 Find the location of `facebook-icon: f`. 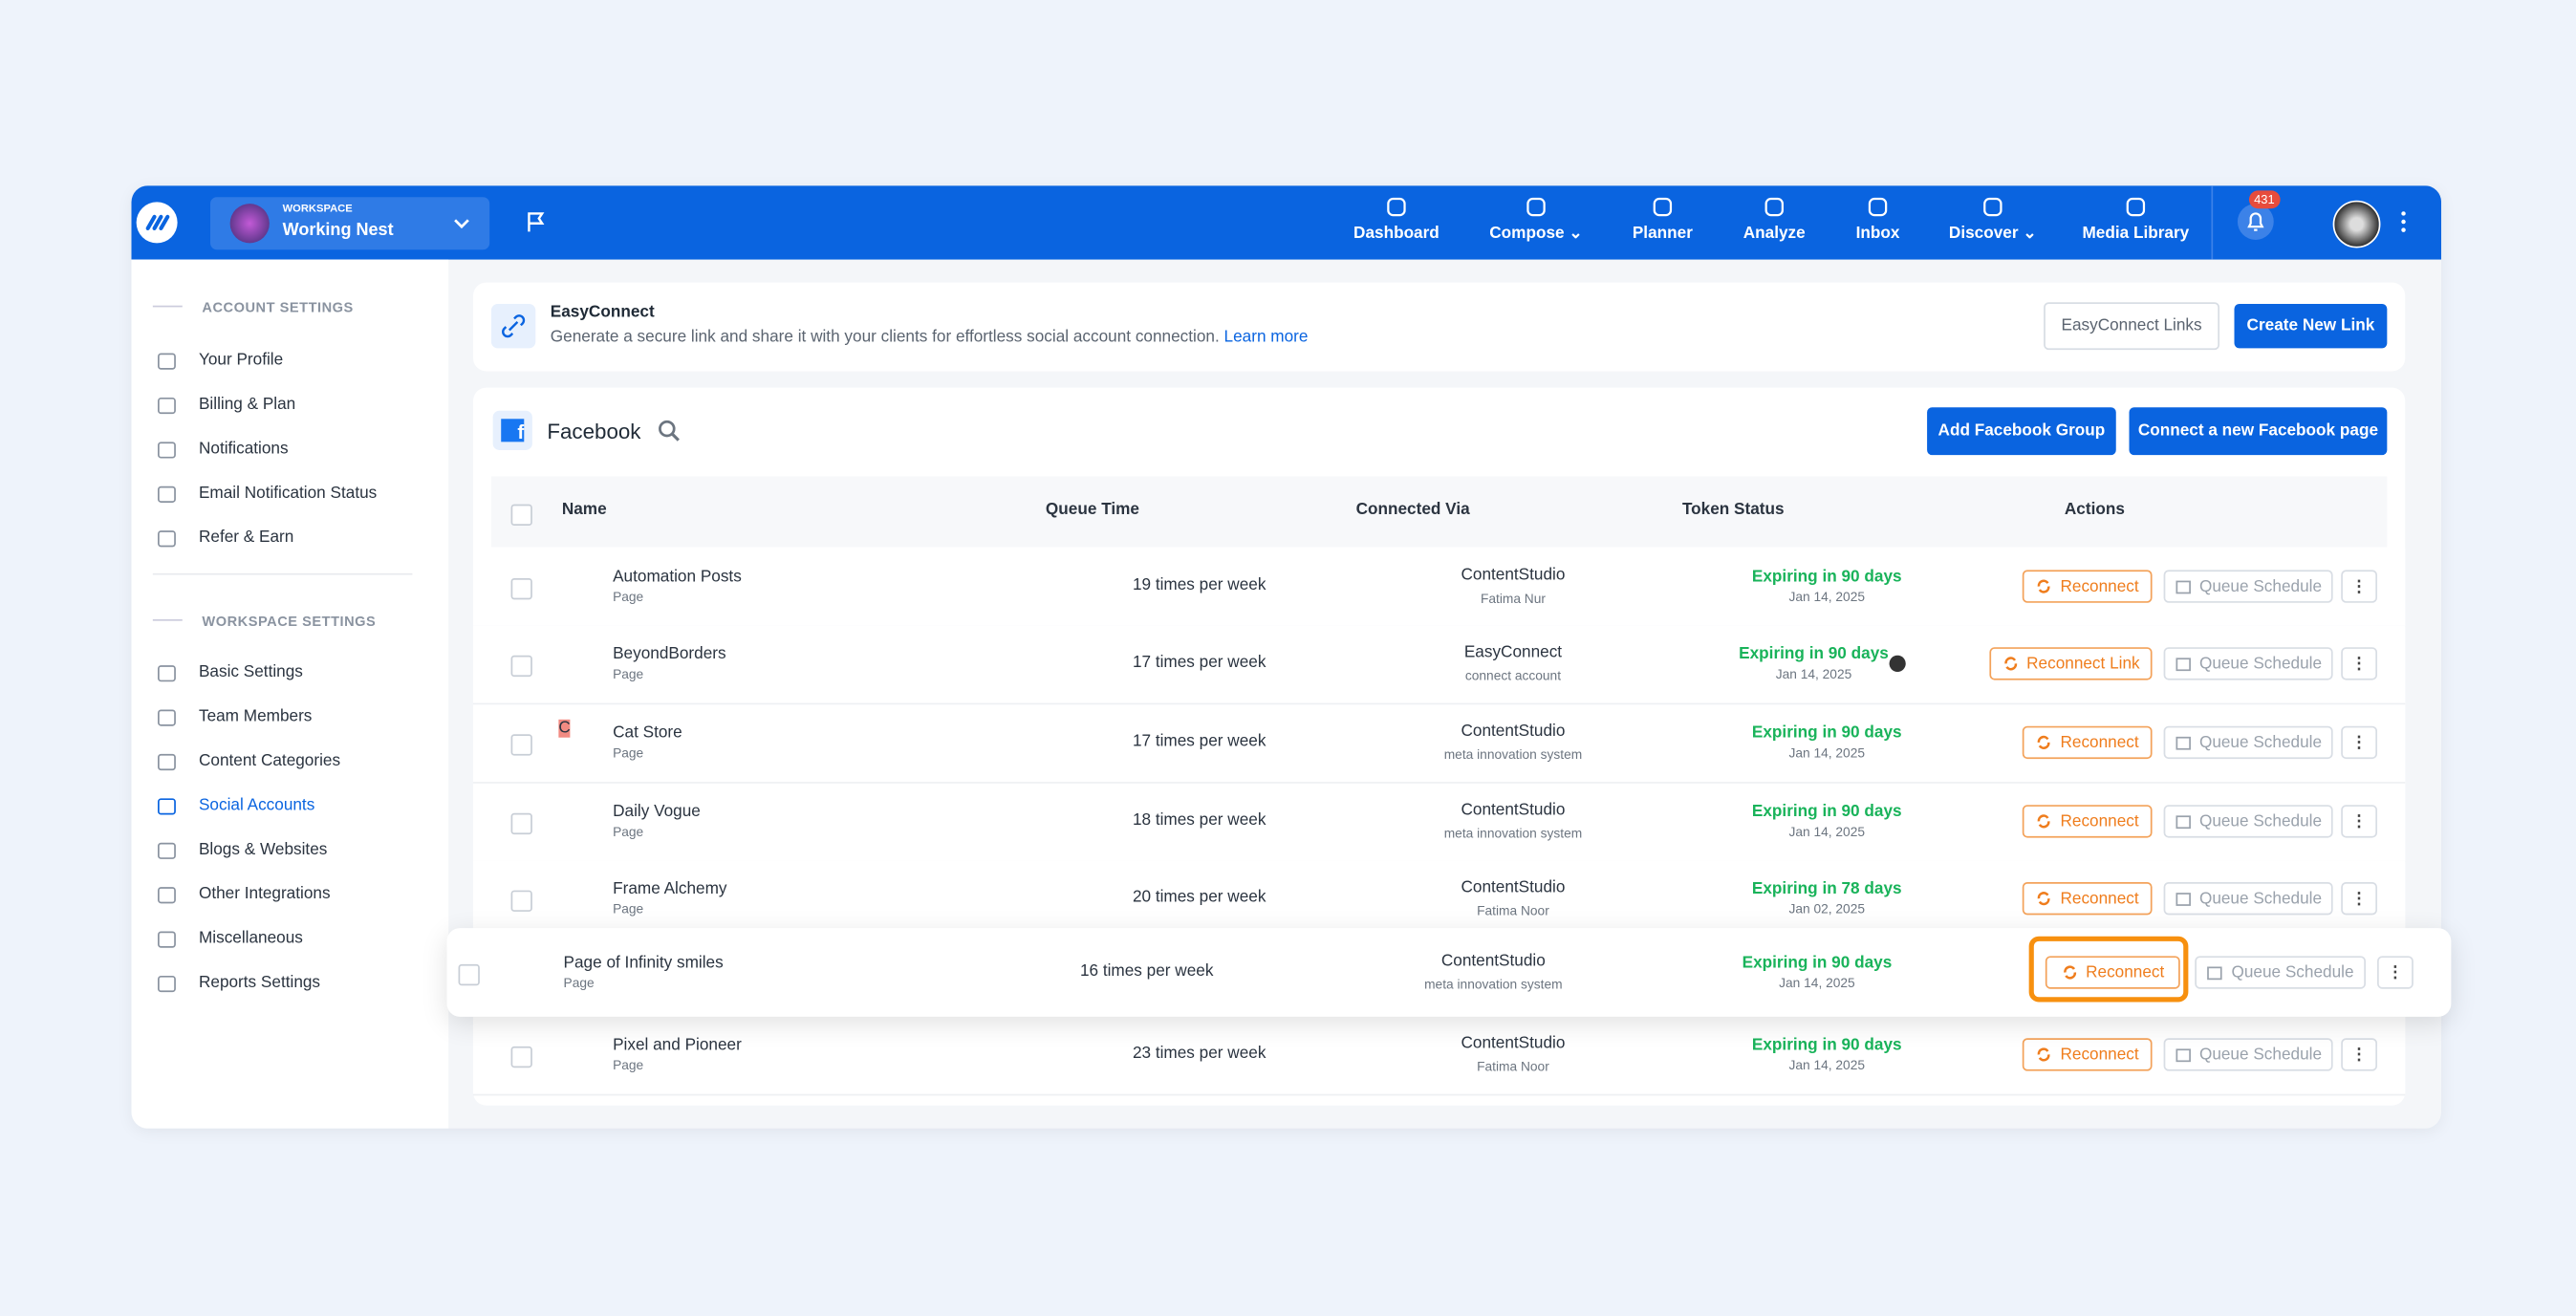

facebook-icon: f is located at coordinates (512, 430).